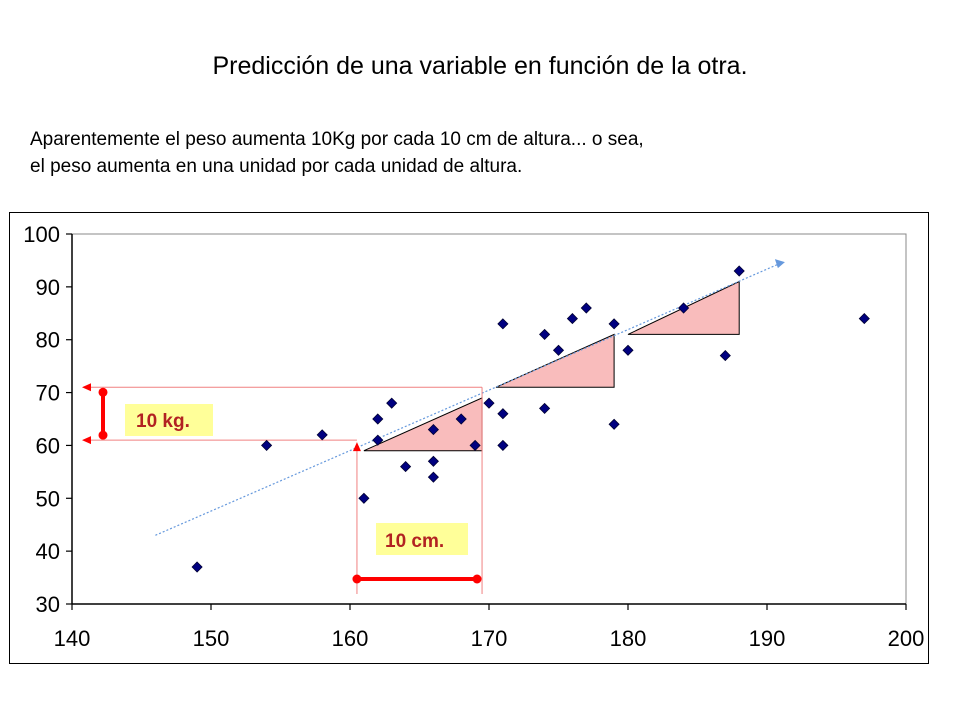  Describe the element at coordinates (414, 541) in the screenshot. I see `height-label: 10 cm.` at that location.